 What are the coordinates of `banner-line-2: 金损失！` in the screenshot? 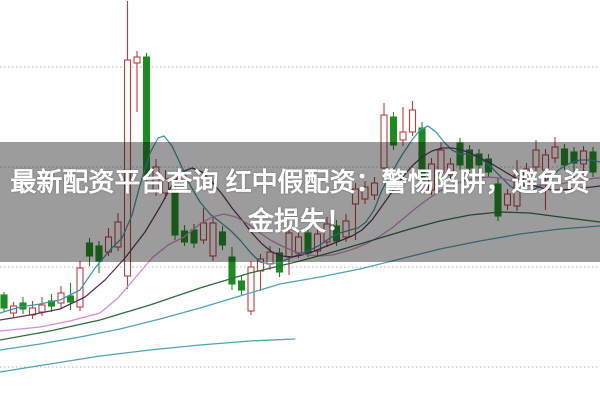 It's located at (299, 221).